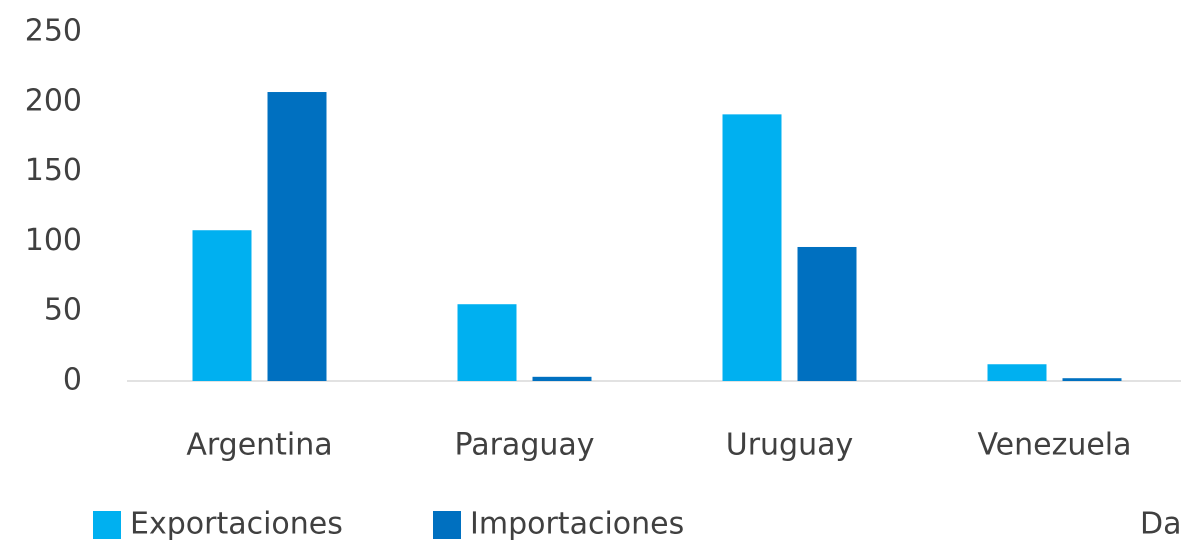 The height and width of the screenshot is (543, 1181). Describe the element at coordinates (577, 524) in the screenshot. I see `legend-label: Importaciones` at that location.